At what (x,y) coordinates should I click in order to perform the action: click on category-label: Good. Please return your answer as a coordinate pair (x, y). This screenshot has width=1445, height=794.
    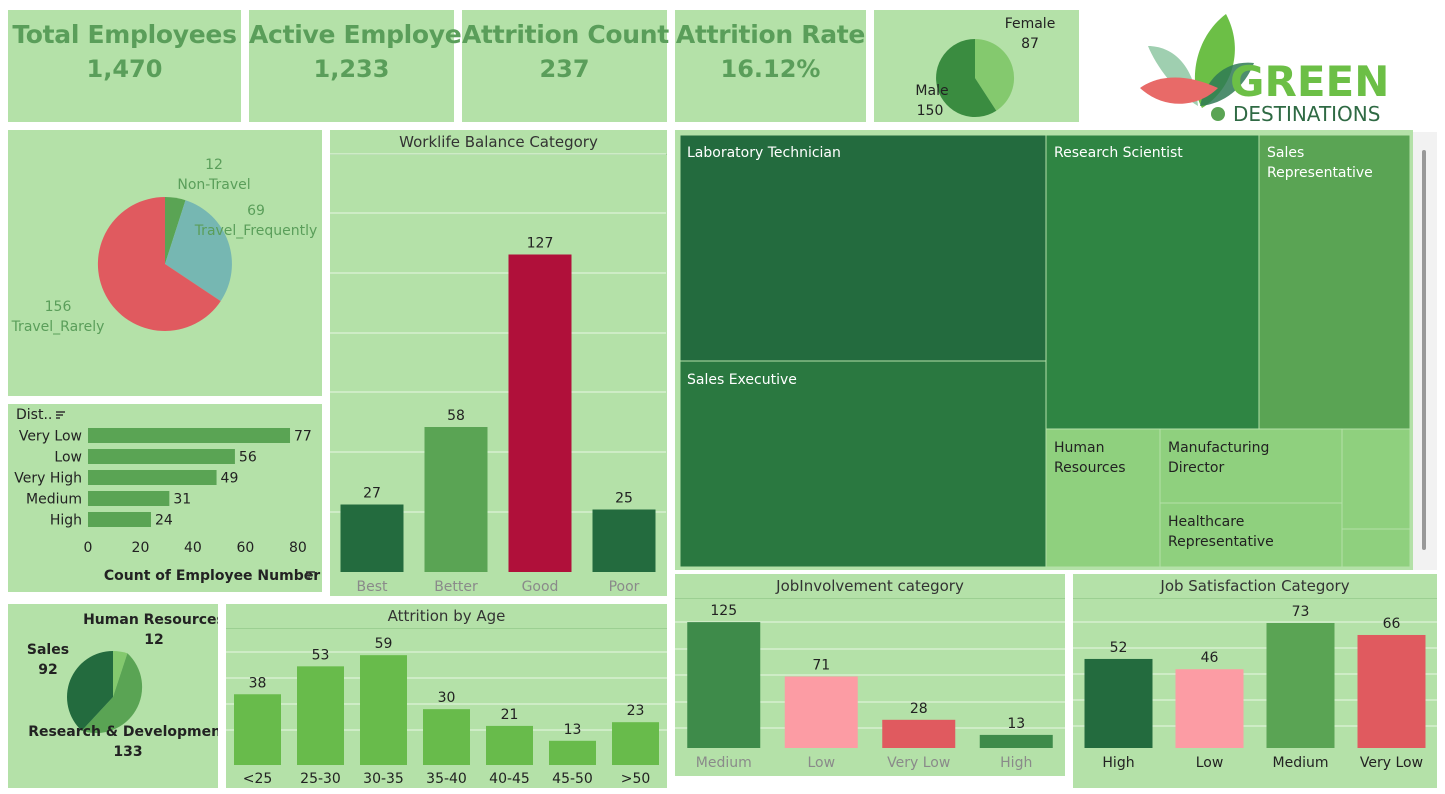
    Looking at the image, I should click on (540, 587).